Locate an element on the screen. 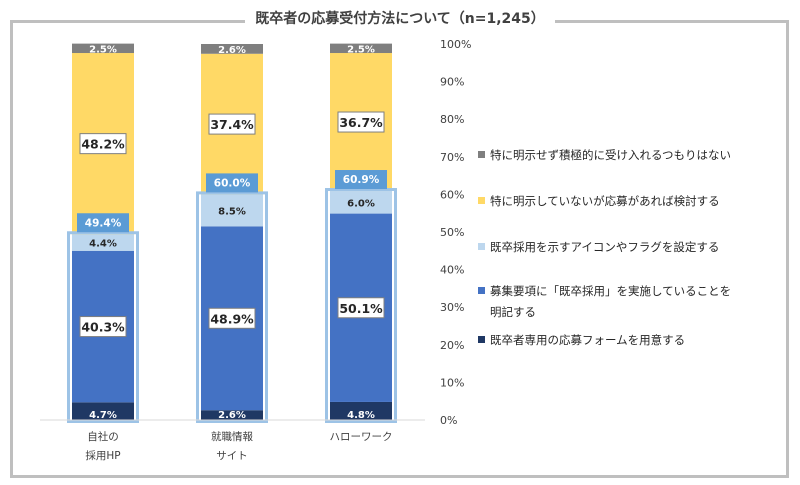 This screenshot has height=485, width=800. legend-line: 既卒者専用の応募フォームを用意する is located at coordinates (633, 340).